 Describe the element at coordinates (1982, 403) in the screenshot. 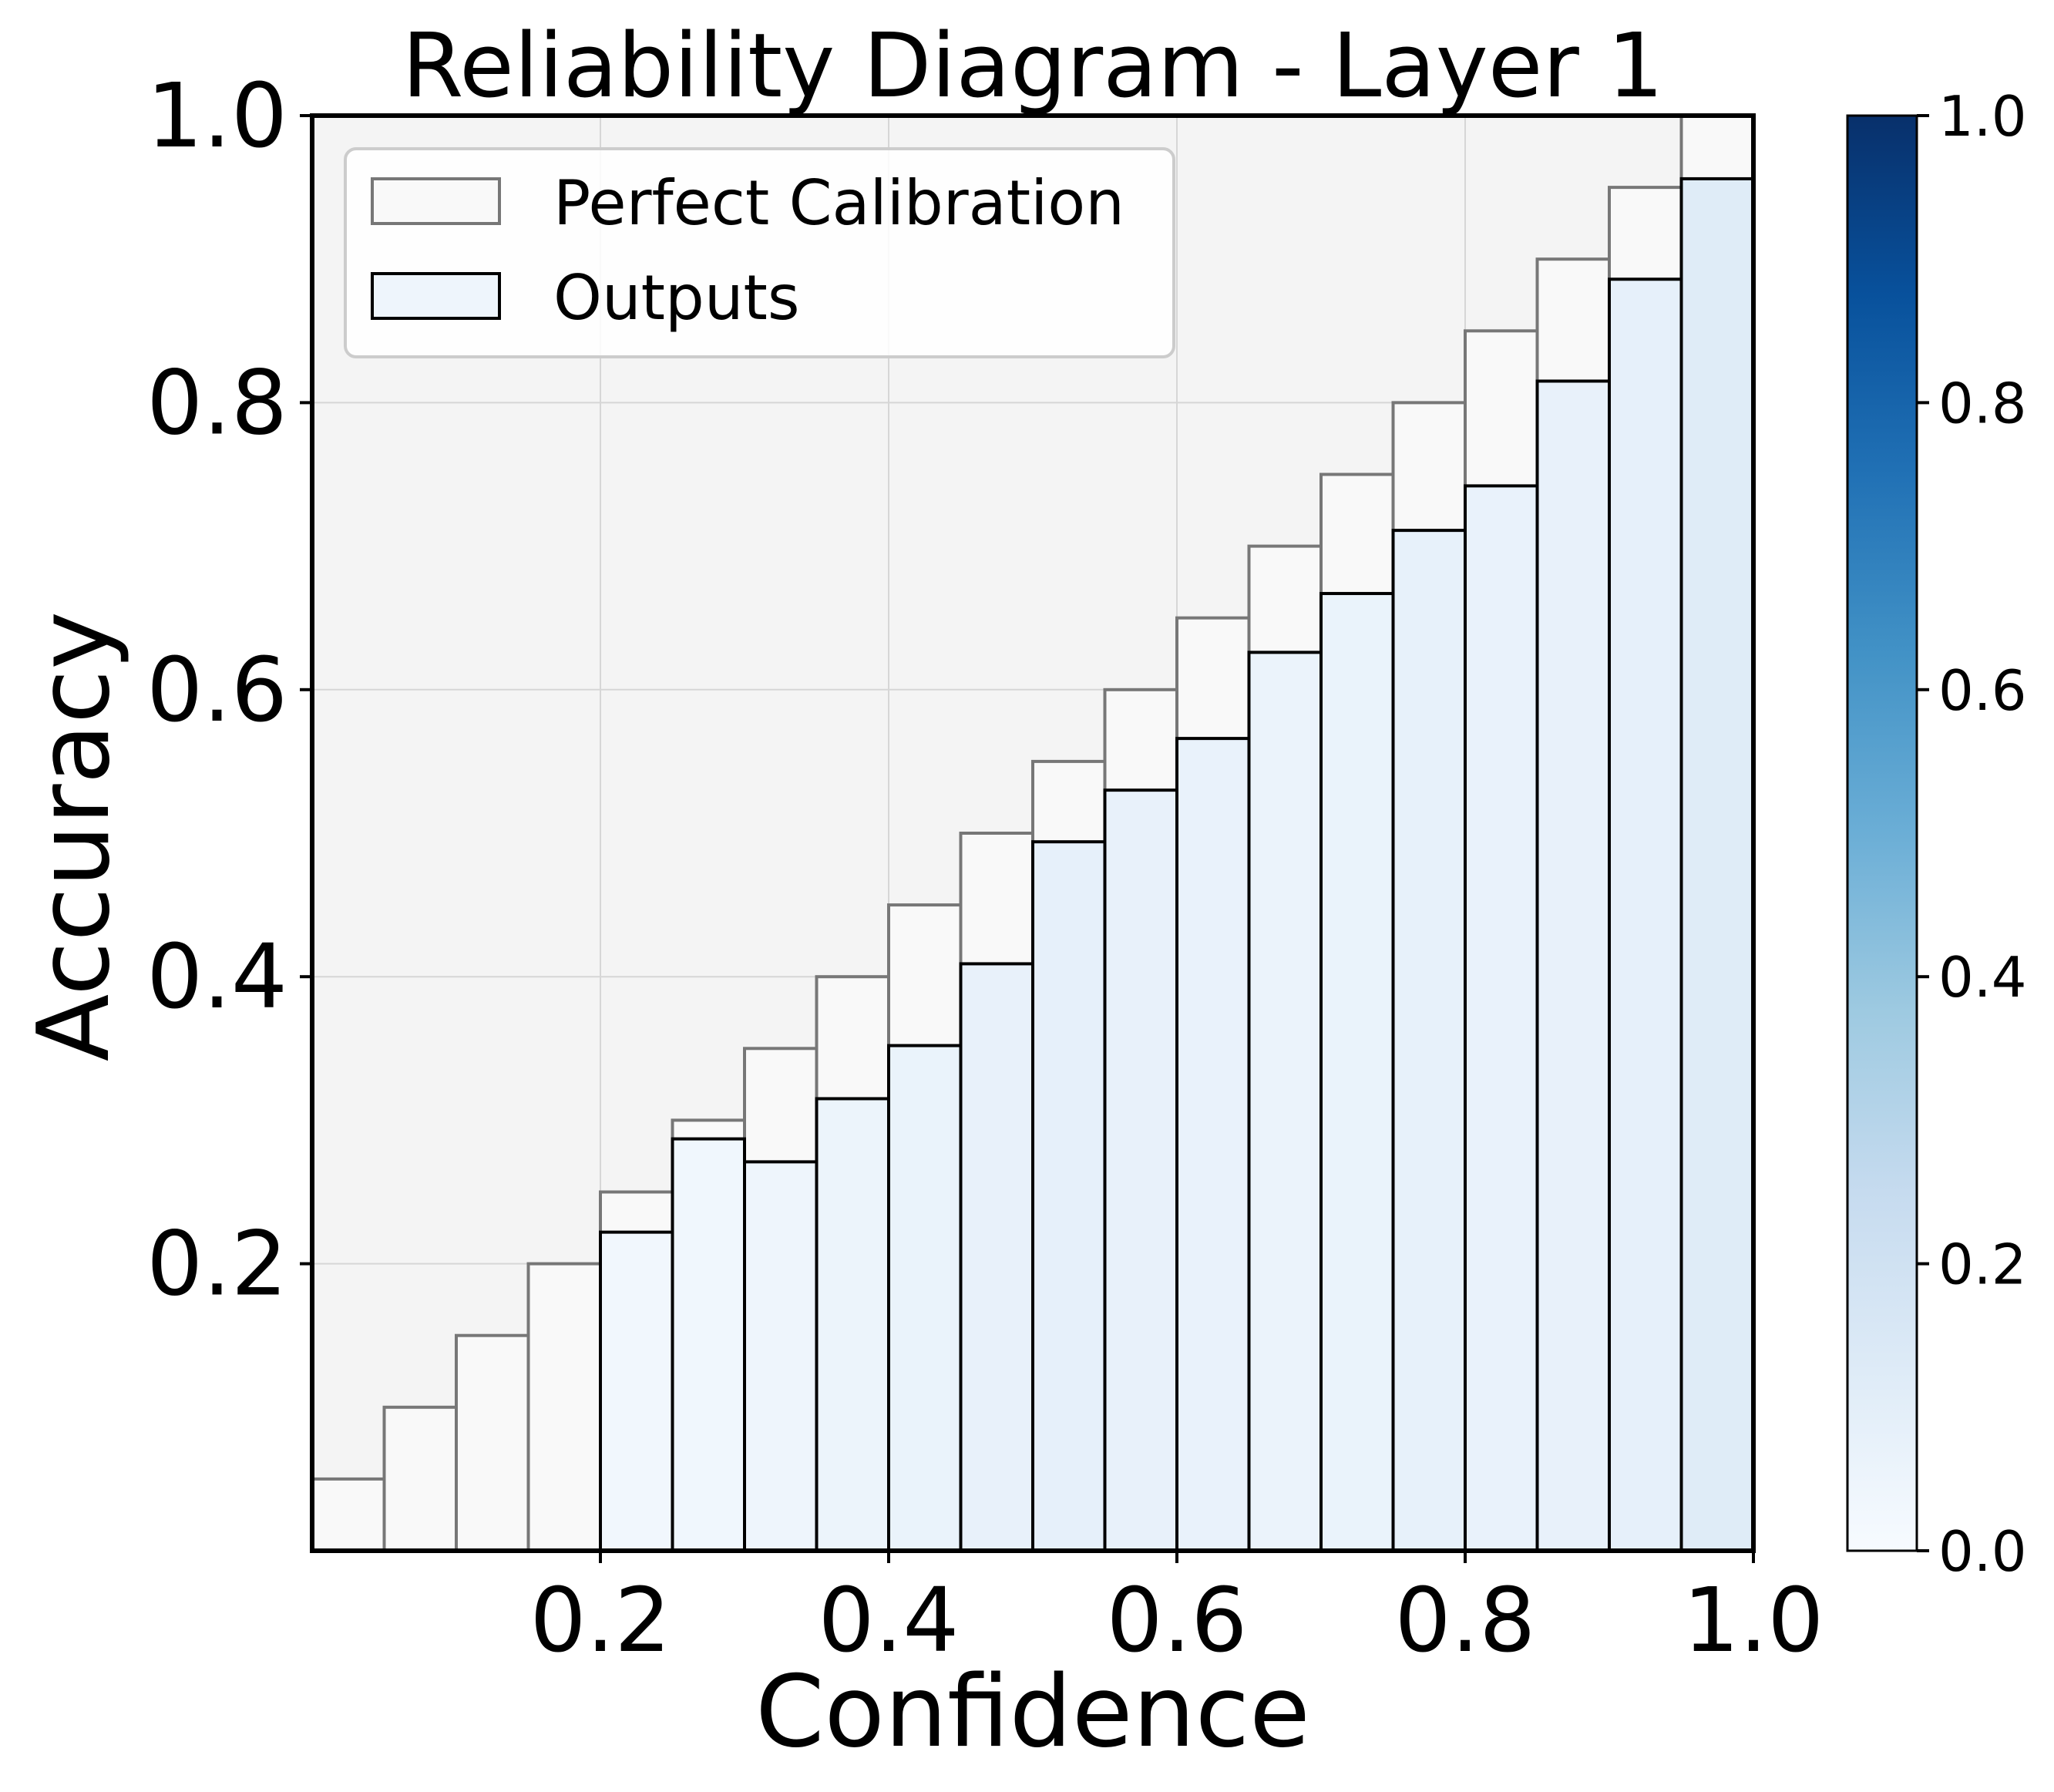

I see `colorbar-tick-label-4: 0.8` at that location.